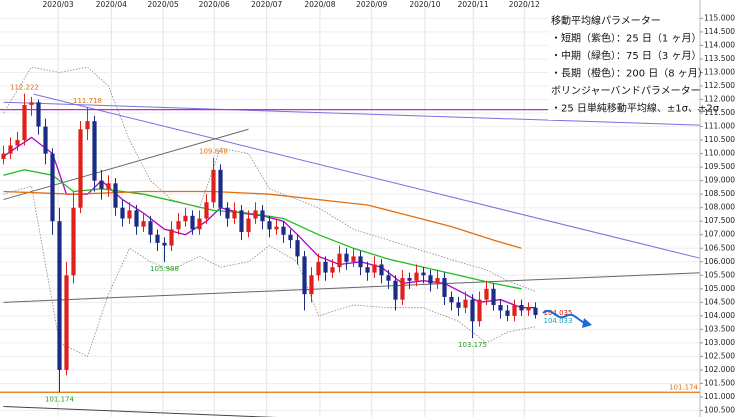 The height and width of the screenshot is (417, 740). Describe the element at coordinates (719, 220) in the screenshot. I see `y-tick-label: 107.500` at that location.